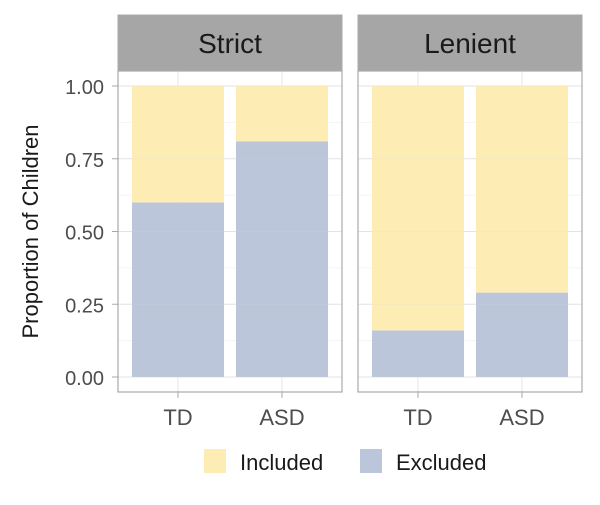 This screenshot has height=505, width=600. What do you see at coordinates (441, 462) in the screenshot?
I see `legend-label: Excluded` at bounding box center [441, 462].